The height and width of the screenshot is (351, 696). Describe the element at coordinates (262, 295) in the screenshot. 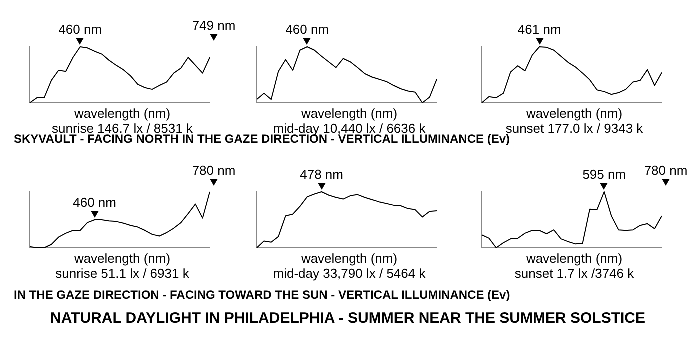

I see `text: IN THE GAZE DIRECTION - FACING TOWARD THE SUN - VERTICAL ILLUMINANCE (Ev)` at that location.